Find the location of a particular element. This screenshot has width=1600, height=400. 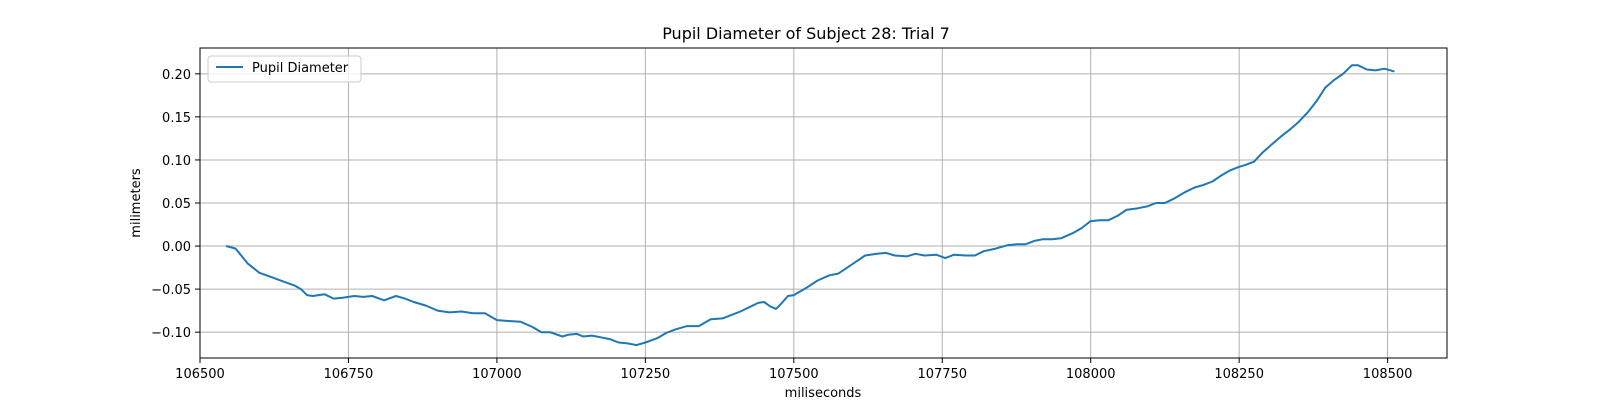

x-tick-label: 107250 is located at coordinates (646, 374).